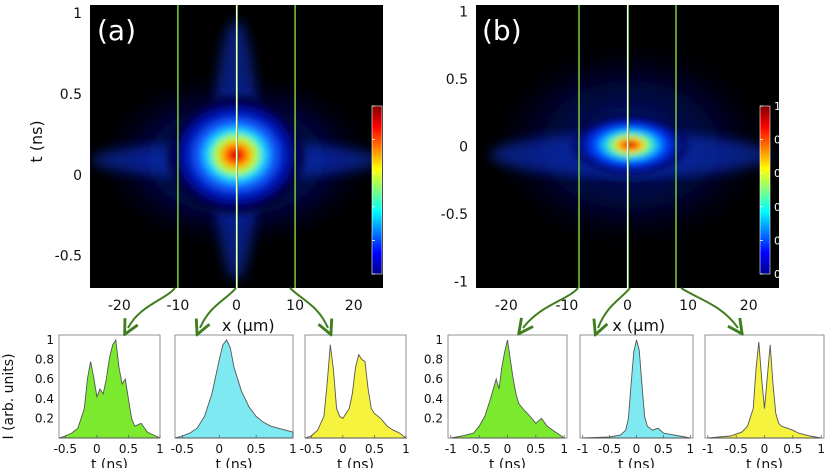 The height and width of the screenshot is (468, 830). I want to click on lineplot-a3-xlabel: t (ns), so click(355, 462).